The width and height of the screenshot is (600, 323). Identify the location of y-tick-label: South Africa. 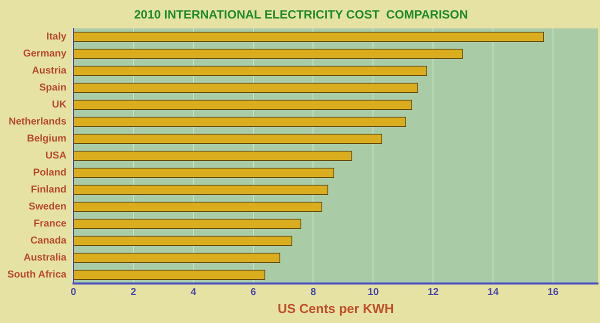
(37, 275).